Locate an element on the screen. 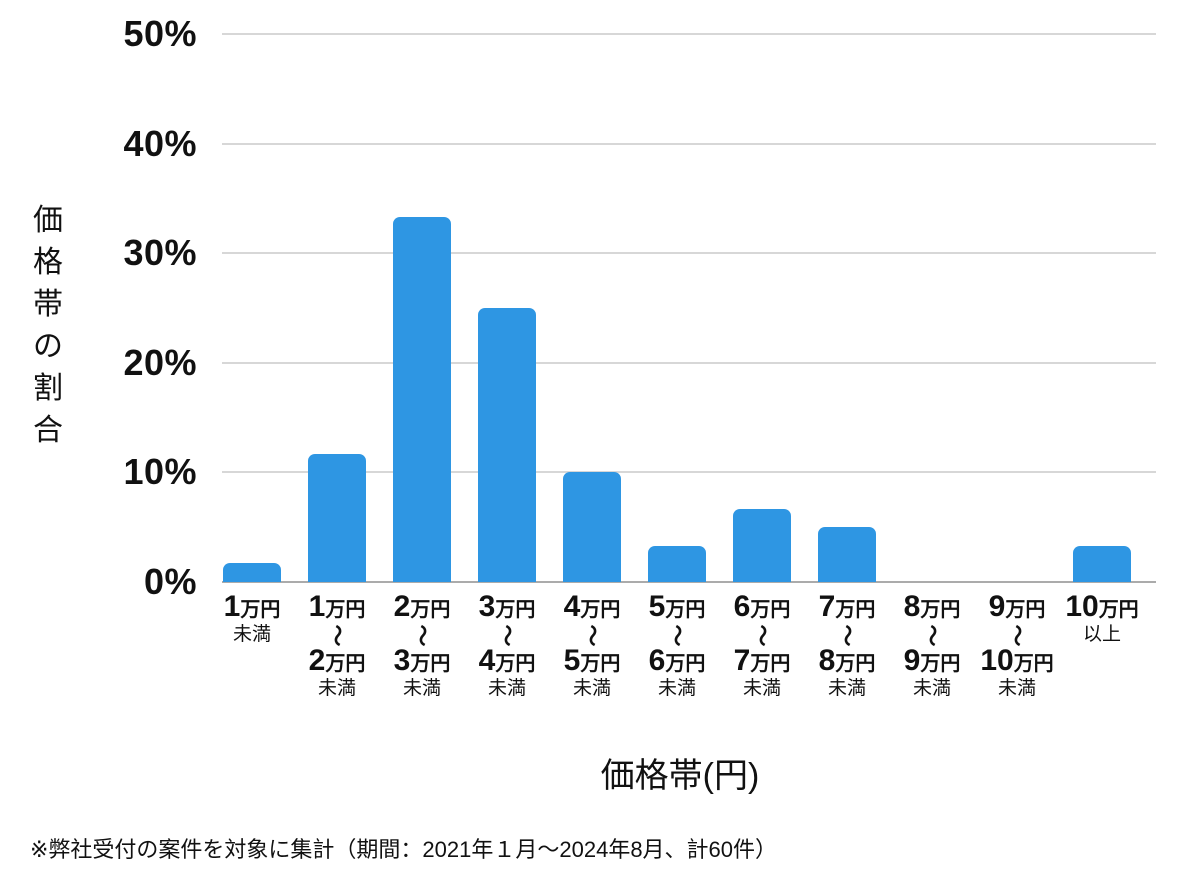 The width and height of the screenshot is (1200, 874). y-tick-label: 0% is located at coordinates (170, 581).